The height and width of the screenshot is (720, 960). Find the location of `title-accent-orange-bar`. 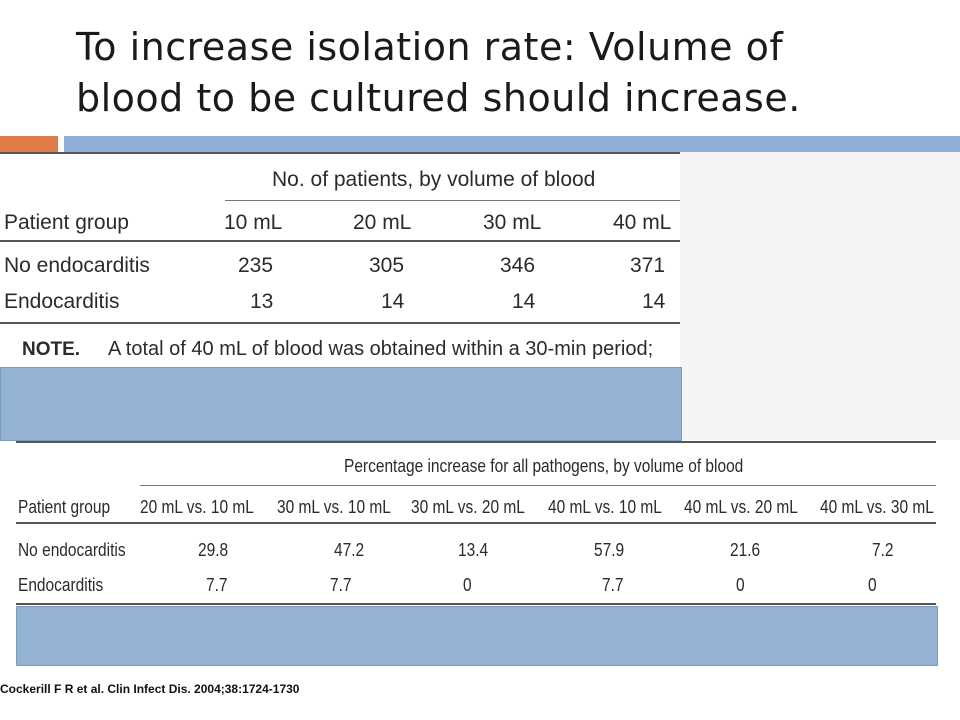

title-accent-orange-bar is located at coordinates (29, 144).